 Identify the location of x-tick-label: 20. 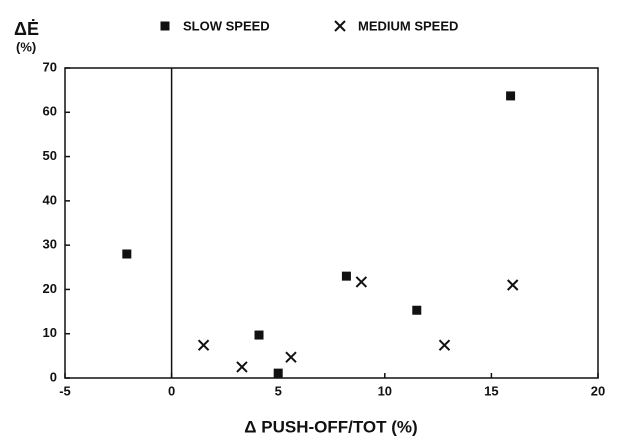
(598, 390).